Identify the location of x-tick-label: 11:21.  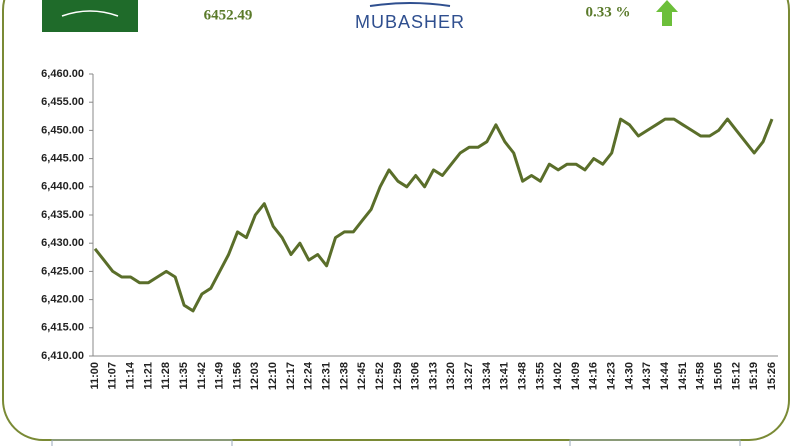
(148, 376).